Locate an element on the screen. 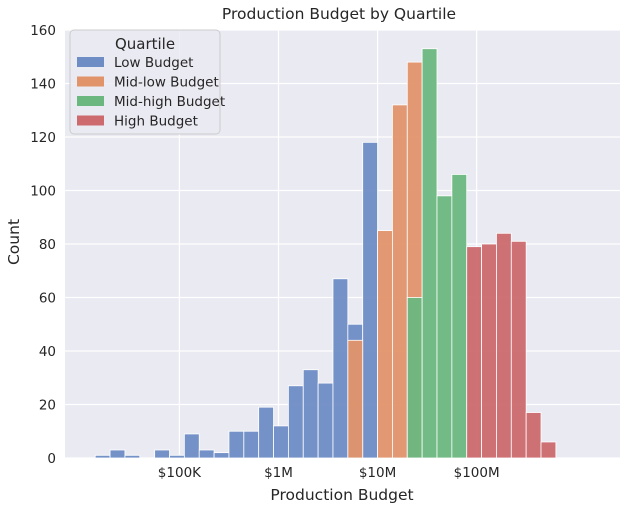  y-tick-label: 40 is located at coordinates (47, 352).